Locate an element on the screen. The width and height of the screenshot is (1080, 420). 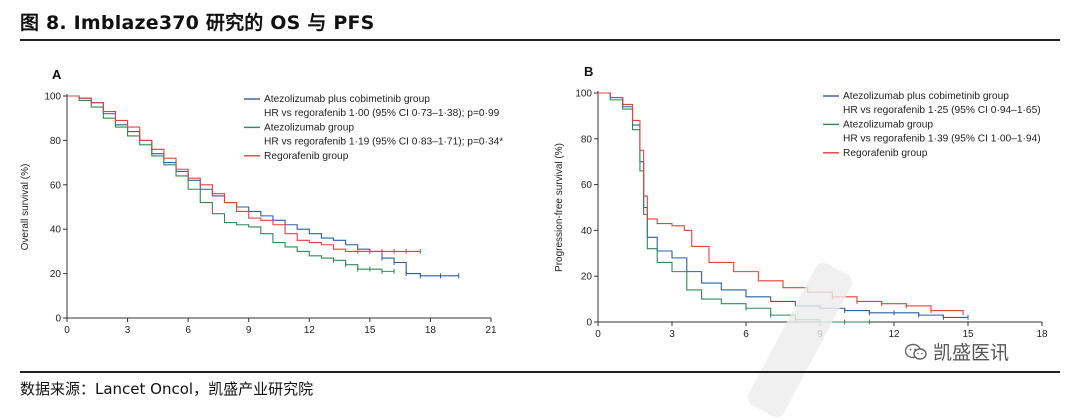
watermark: 凯盛医讯 is located at coordinates (957, 351).